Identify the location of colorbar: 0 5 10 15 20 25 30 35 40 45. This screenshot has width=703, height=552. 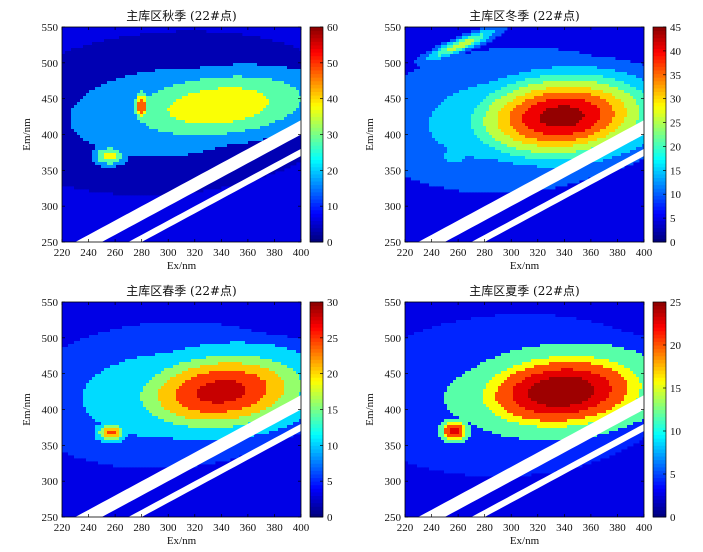
(667, 135).